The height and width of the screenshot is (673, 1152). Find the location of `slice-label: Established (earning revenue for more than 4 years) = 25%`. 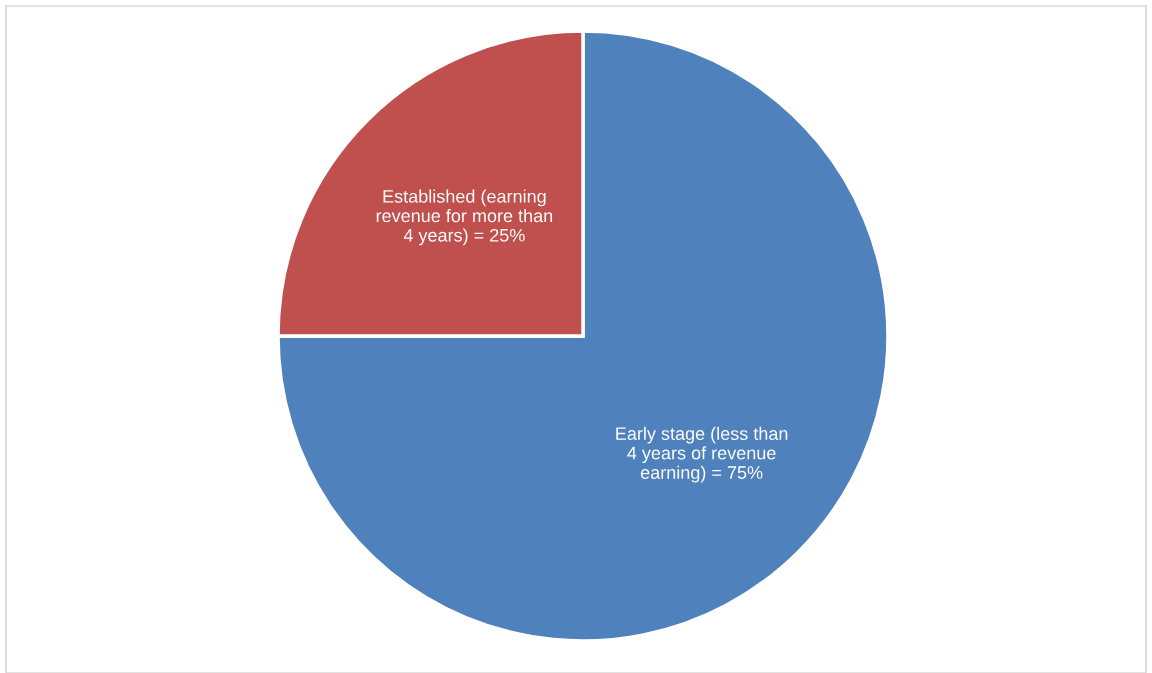

slice-label: Established (earning revenue for more than 4 years) = 25% is located at coordinates (464, 217).